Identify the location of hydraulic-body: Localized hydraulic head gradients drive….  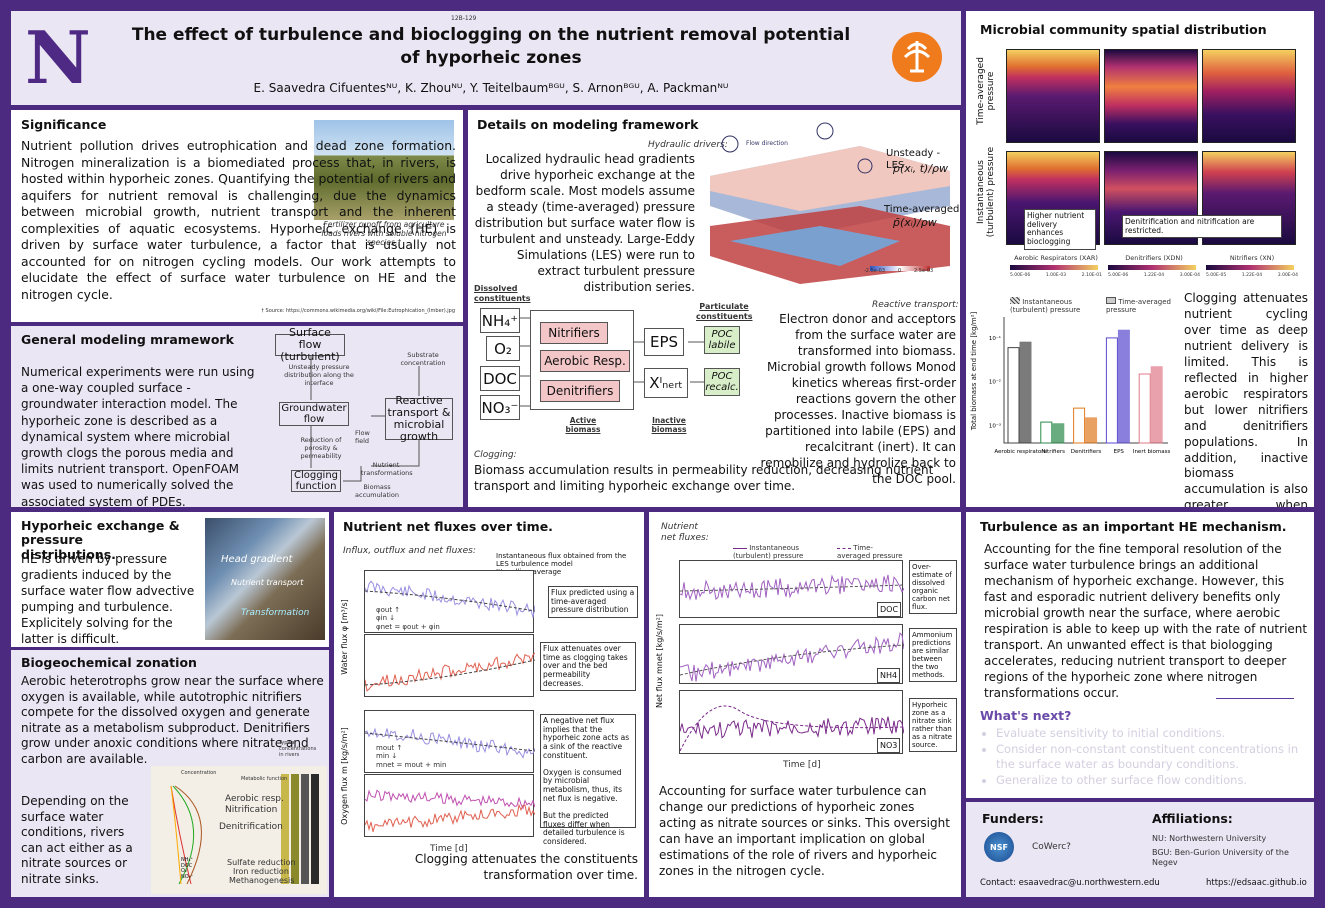
(584, 223).